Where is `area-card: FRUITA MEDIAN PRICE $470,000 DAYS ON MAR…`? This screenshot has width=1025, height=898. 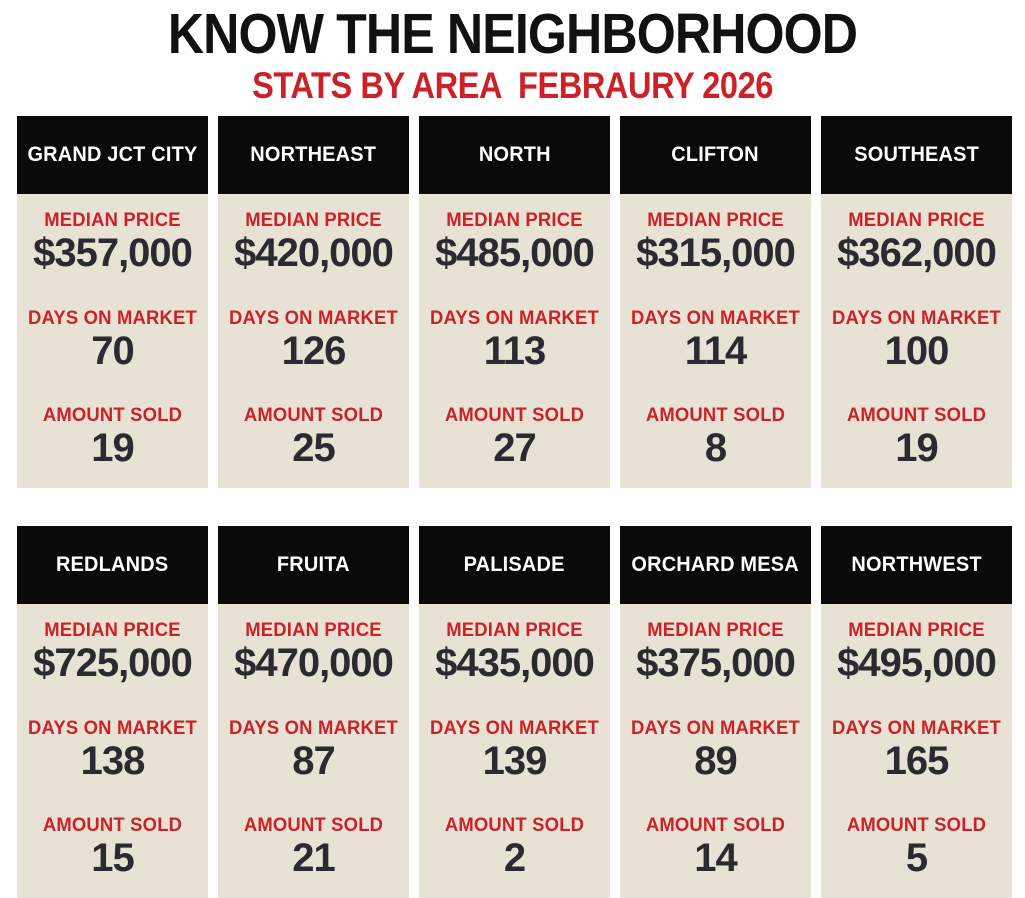 area-card: FRUITA MEDIAN PRICE $470,000 DAYS ON MAR… is located at coordinates (313, 712).